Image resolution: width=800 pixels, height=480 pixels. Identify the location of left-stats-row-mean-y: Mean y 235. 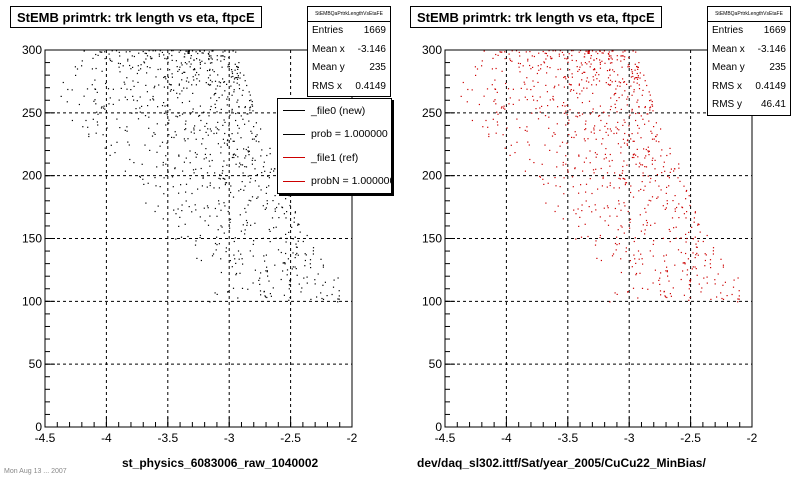
(349, 68).